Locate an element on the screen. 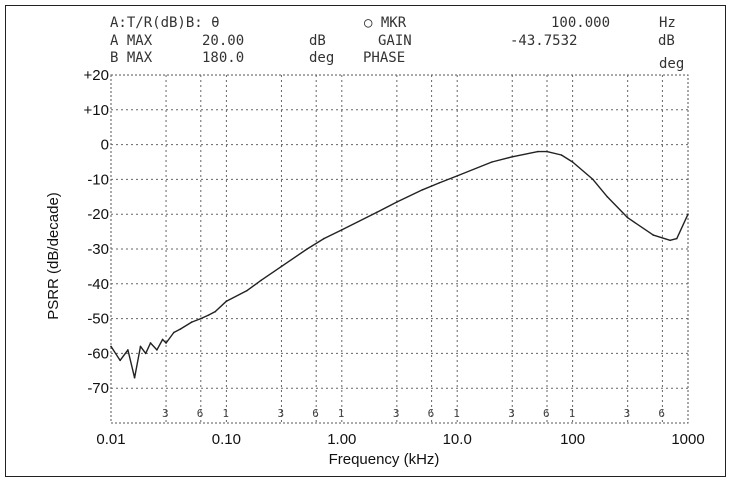 The height and width of the screenshot is (484, 733). gain-unit: dB is located at coordinates (666, 41).